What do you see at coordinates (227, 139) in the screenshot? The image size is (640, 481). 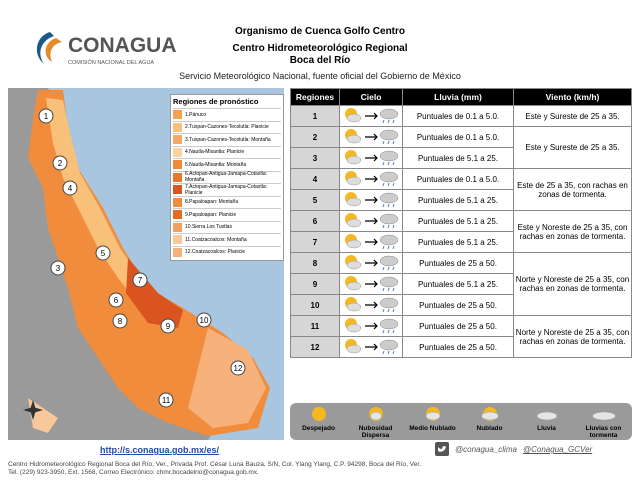 I see `map-legend-item: 3.Tuxpan-Cazones-Tecolutla: Montaña` at bounding box center [227, 139].